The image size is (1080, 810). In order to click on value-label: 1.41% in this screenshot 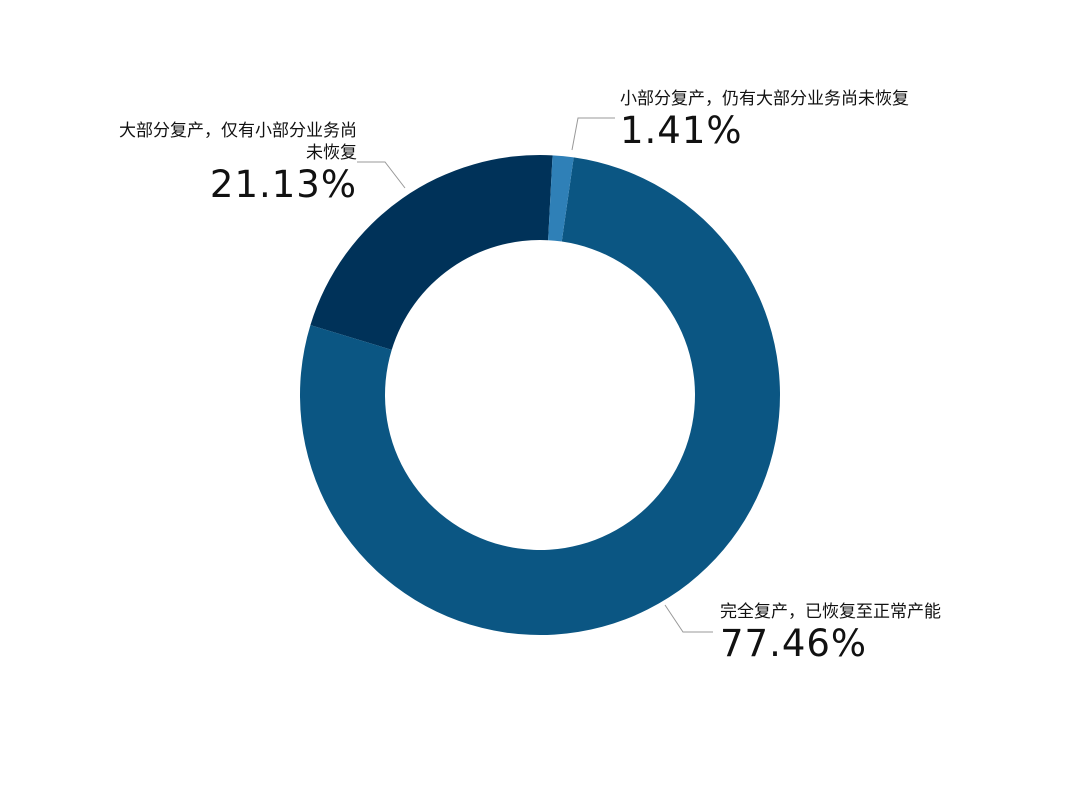, I will do `click(681, 130)`.